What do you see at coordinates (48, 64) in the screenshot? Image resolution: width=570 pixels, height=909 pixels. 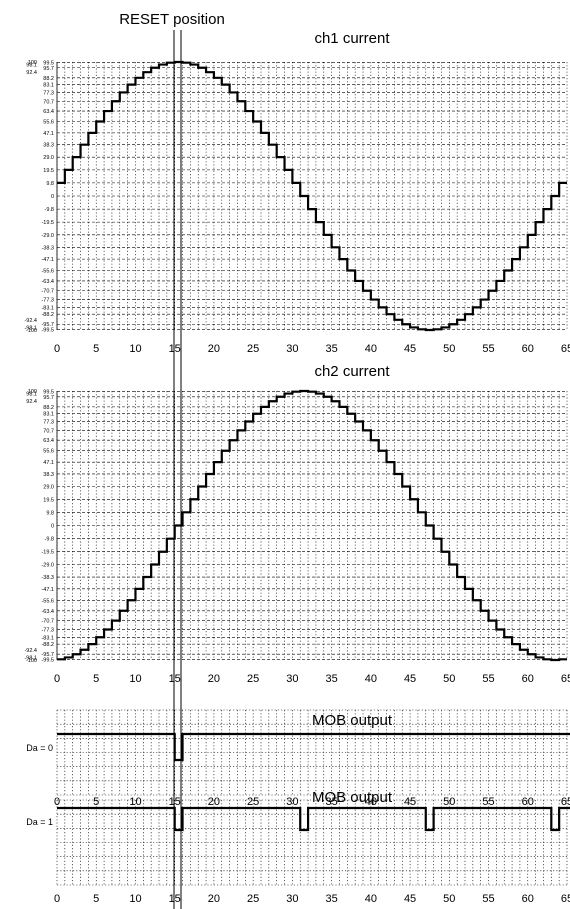 I see `y-tick-label: 99.5` at bounding box center [48, 64].